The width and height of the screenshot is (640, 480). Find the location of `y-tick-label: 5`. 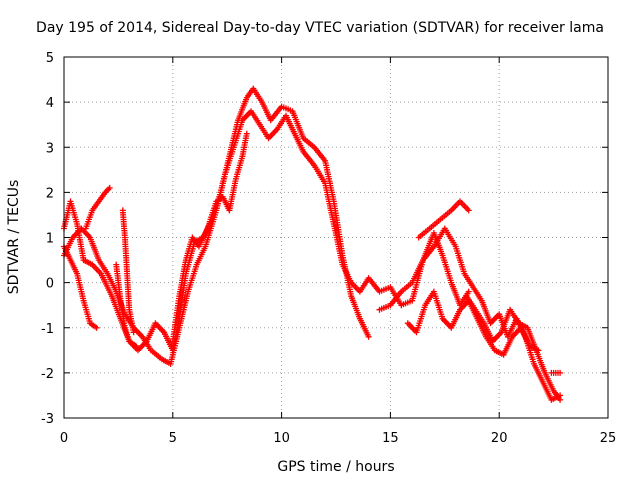

y-tick-label: 5 is located at coordinates (50, 58).